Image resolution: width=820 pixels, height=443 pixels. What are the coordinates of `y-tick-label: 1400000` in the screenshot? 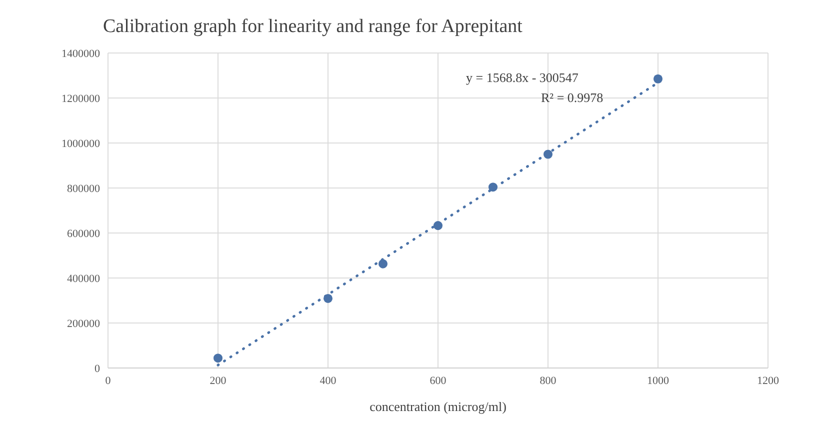 It's located at (81, 54).